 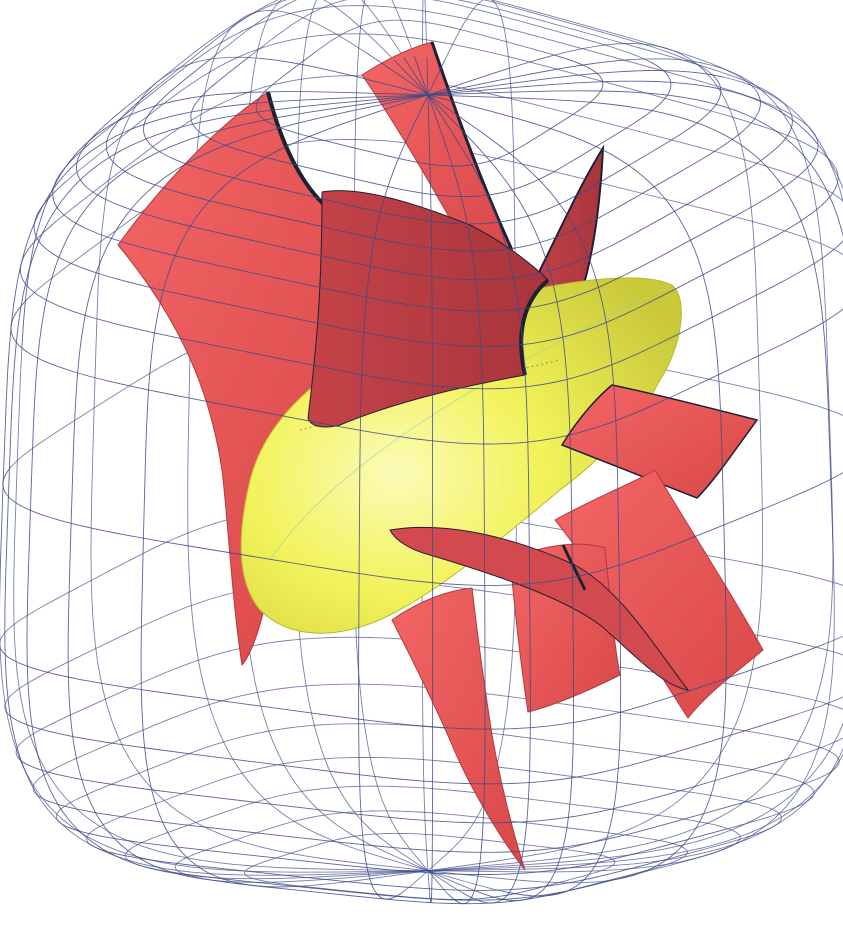 What do you see at coordinates (458, 729) in the screenshot?
I see `blade-bottom` at bounding box center [458, 729].